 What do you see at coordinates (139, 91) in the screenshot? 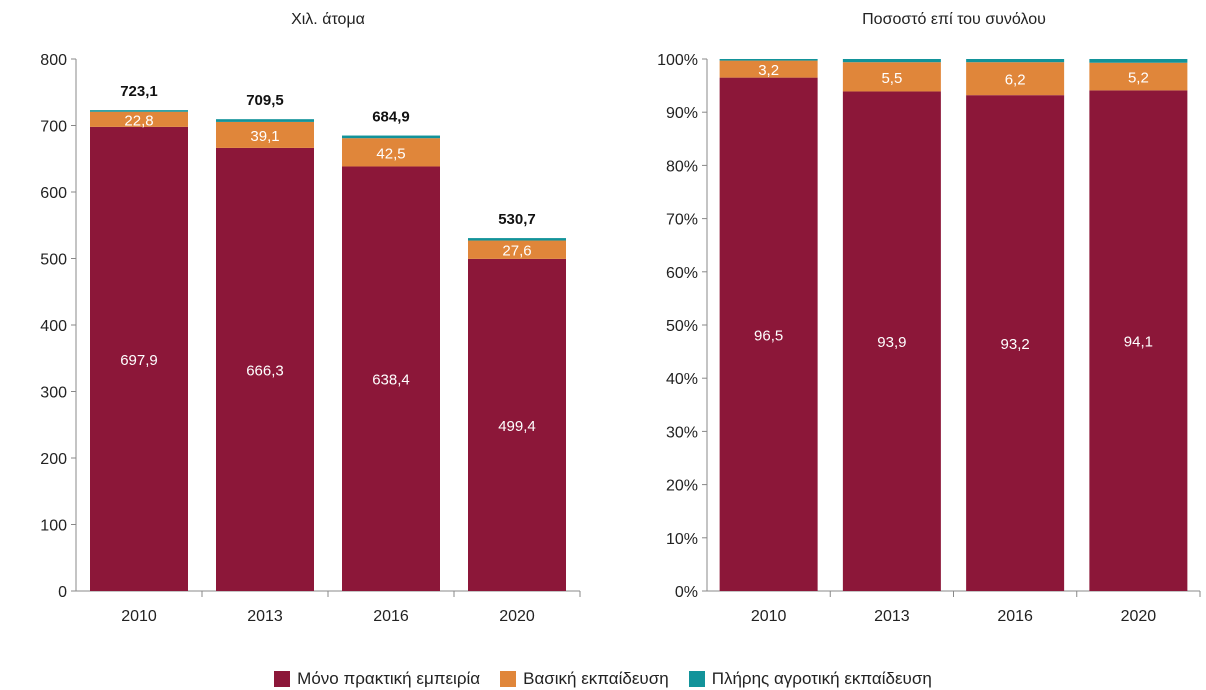
I see `chart-abs-total-label: 723,1` at bounding box center [139, 91].